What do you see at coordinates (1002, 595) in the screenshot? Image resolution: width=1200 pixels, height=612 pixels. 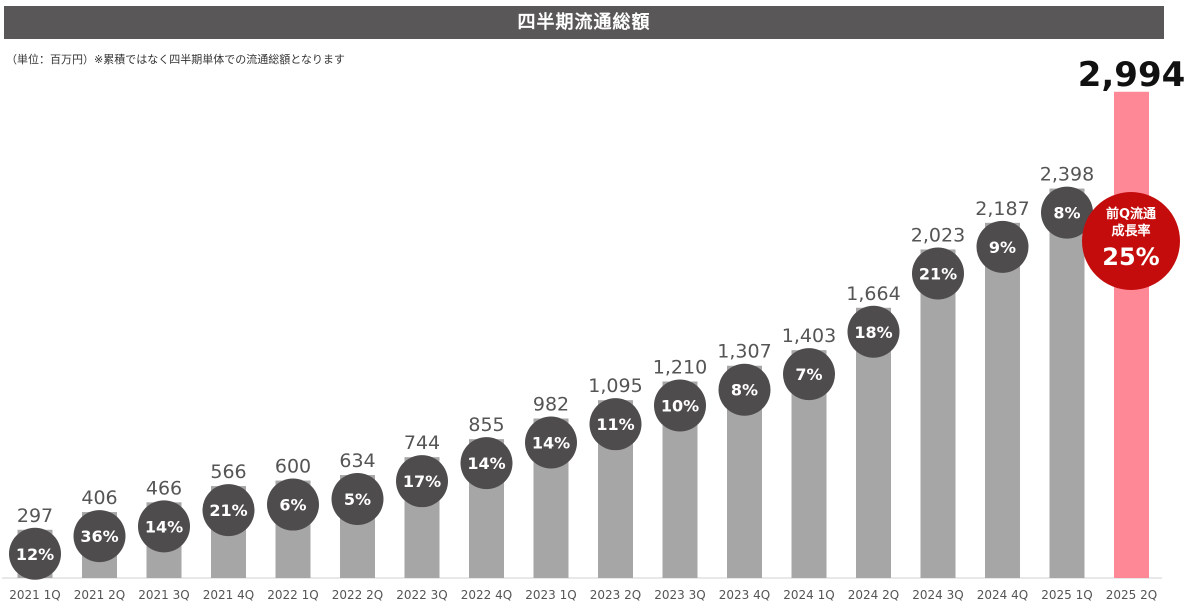 I see `x-tick-label: 2024 4Q` at bounding box center [1002, 595].